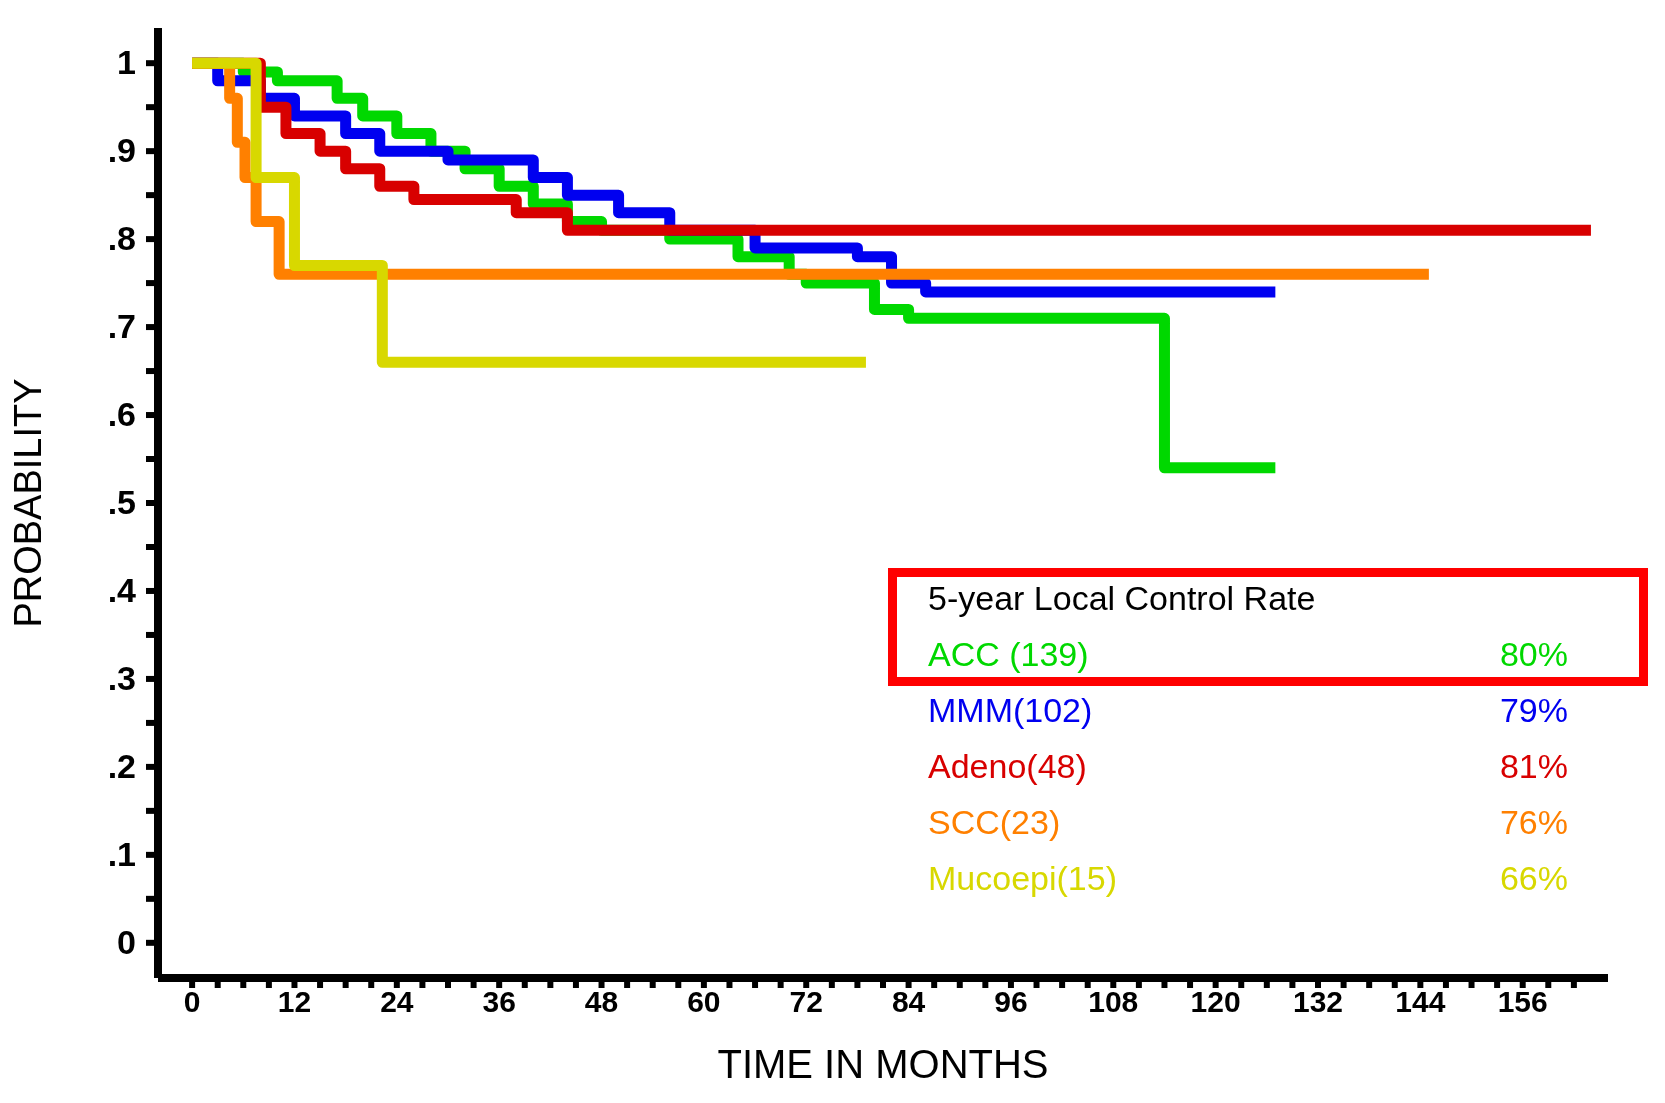  Describe the element at coordinates (806, 1001) in the screenshot. I see `x-tick-label: 72` at that location.